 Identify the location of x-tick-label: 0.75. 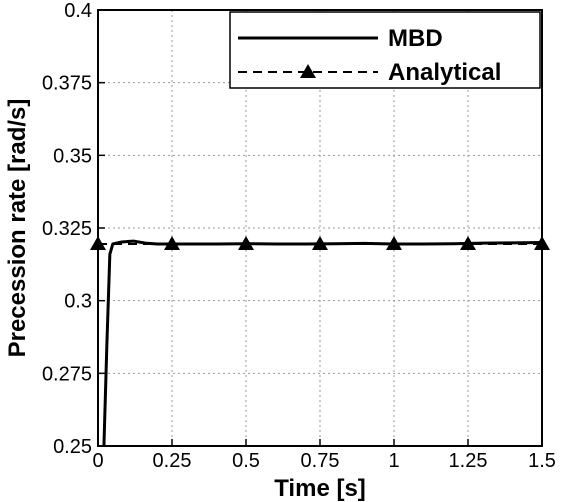
(320, 461).